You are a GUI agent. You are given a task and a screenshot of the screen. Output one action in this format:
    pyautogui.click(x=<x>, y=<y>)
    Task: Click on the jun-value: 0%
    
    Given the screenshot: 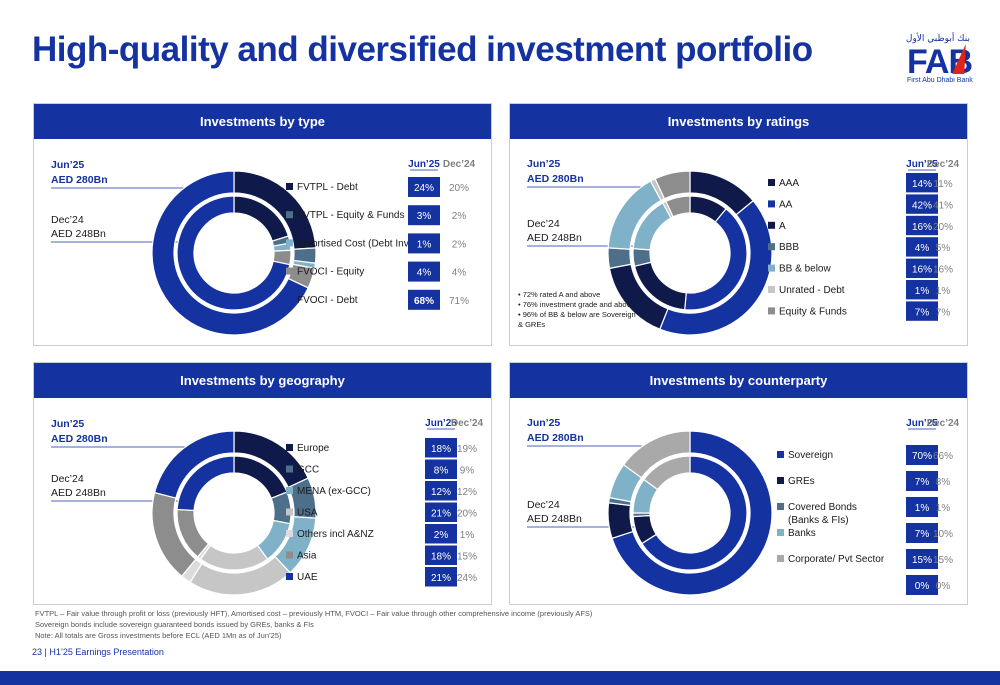 What is the action you would take?
    pyautogui.click(x=922, y=586)
    